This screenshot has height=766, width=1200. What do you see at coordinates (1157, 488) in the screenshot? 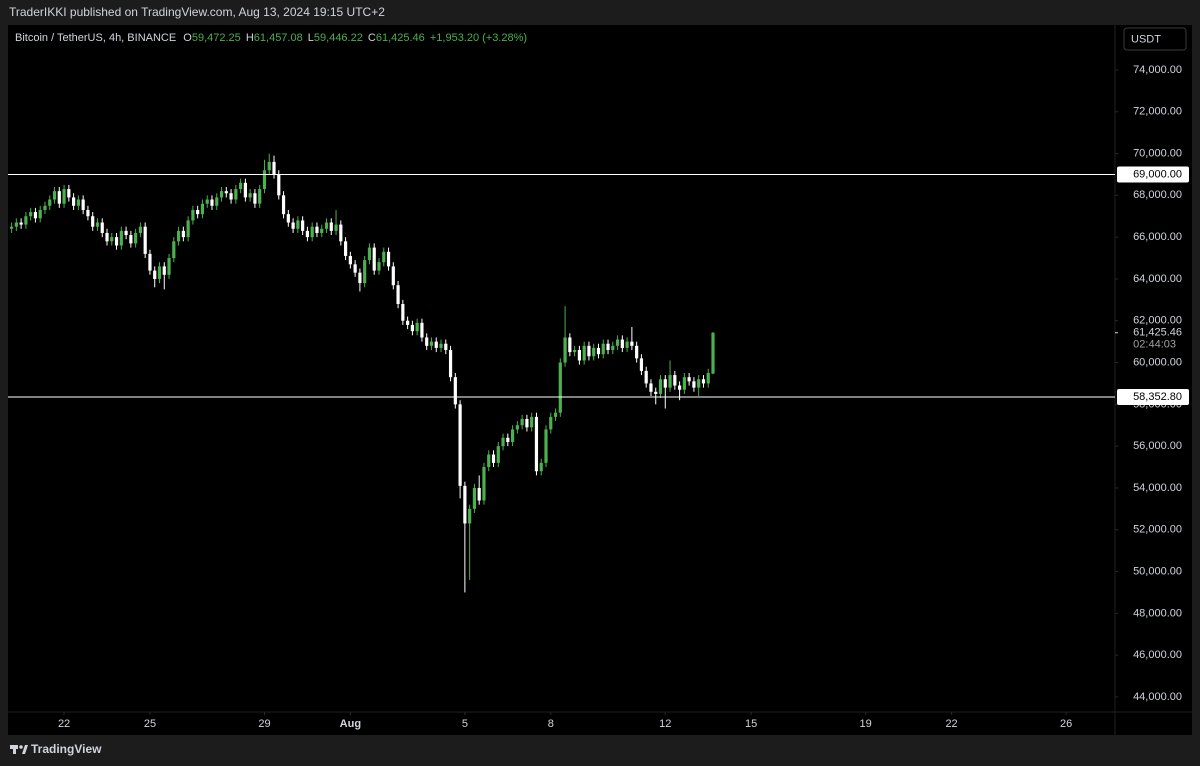
I see `y-tick-label: 54,000.00` at bounding box center [1157, 488].